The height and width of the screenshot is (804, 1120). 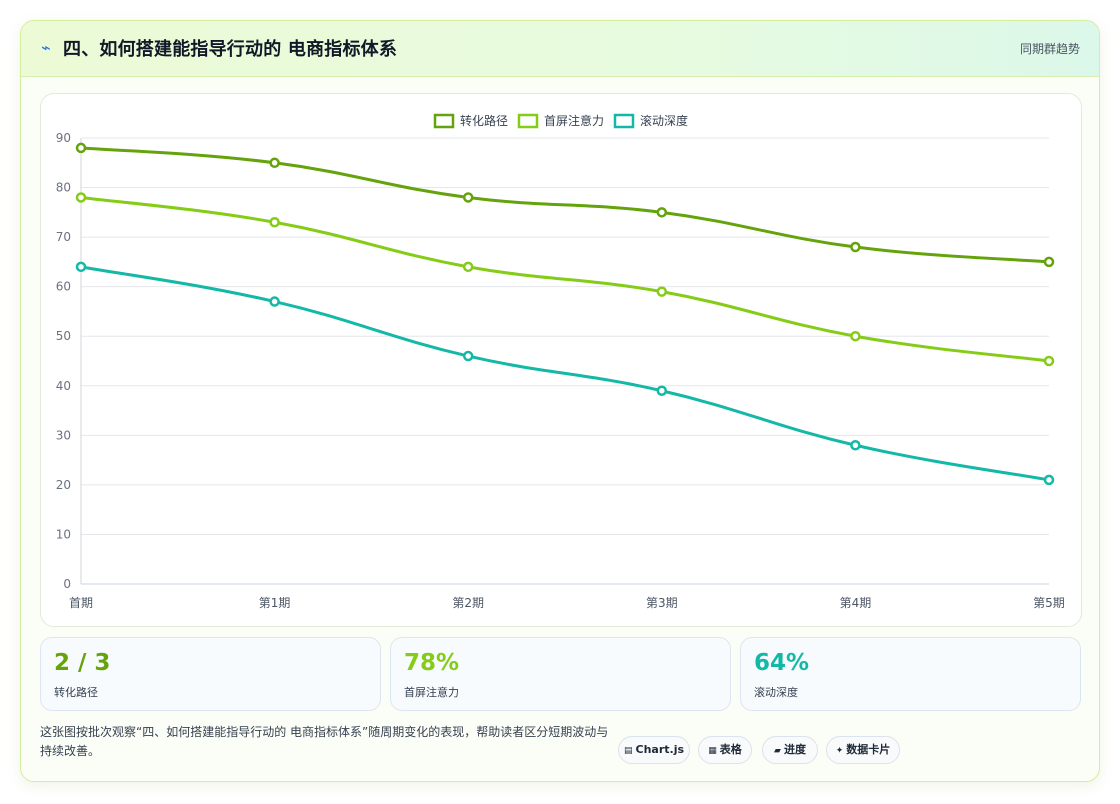 What do you see at coordinates (856, 603) in the screenshot?
I see `x-tick-label: 第4期` at bounding box center [856, 603].